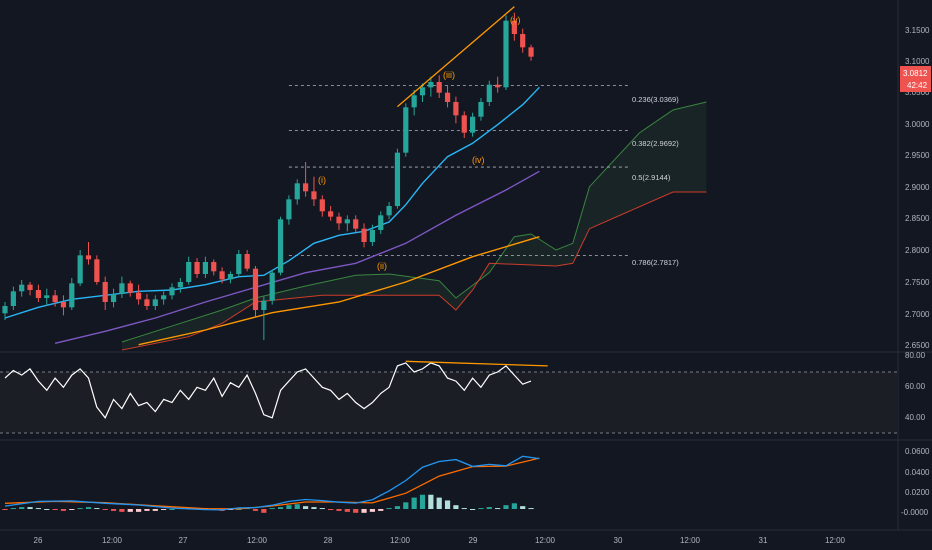 The height and width of the screenshot is (550, 932). I want to click on wave-label-4: (iv), so click(478, 160).